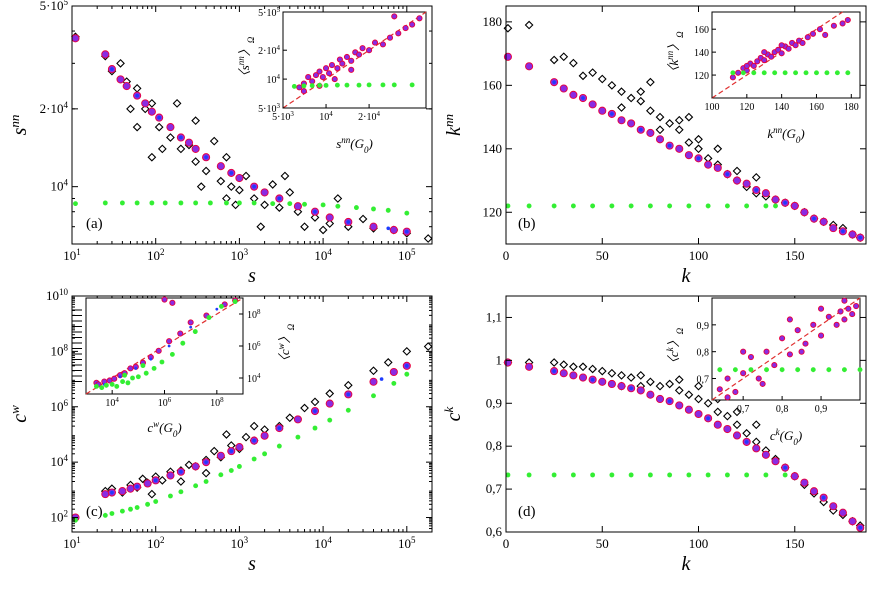 The image size is (872, 604). What do you see at coordinates (320, 255) in the screenshot?
I see `xtick-label-a-3-base: 10` at bounding box center [320, 255].